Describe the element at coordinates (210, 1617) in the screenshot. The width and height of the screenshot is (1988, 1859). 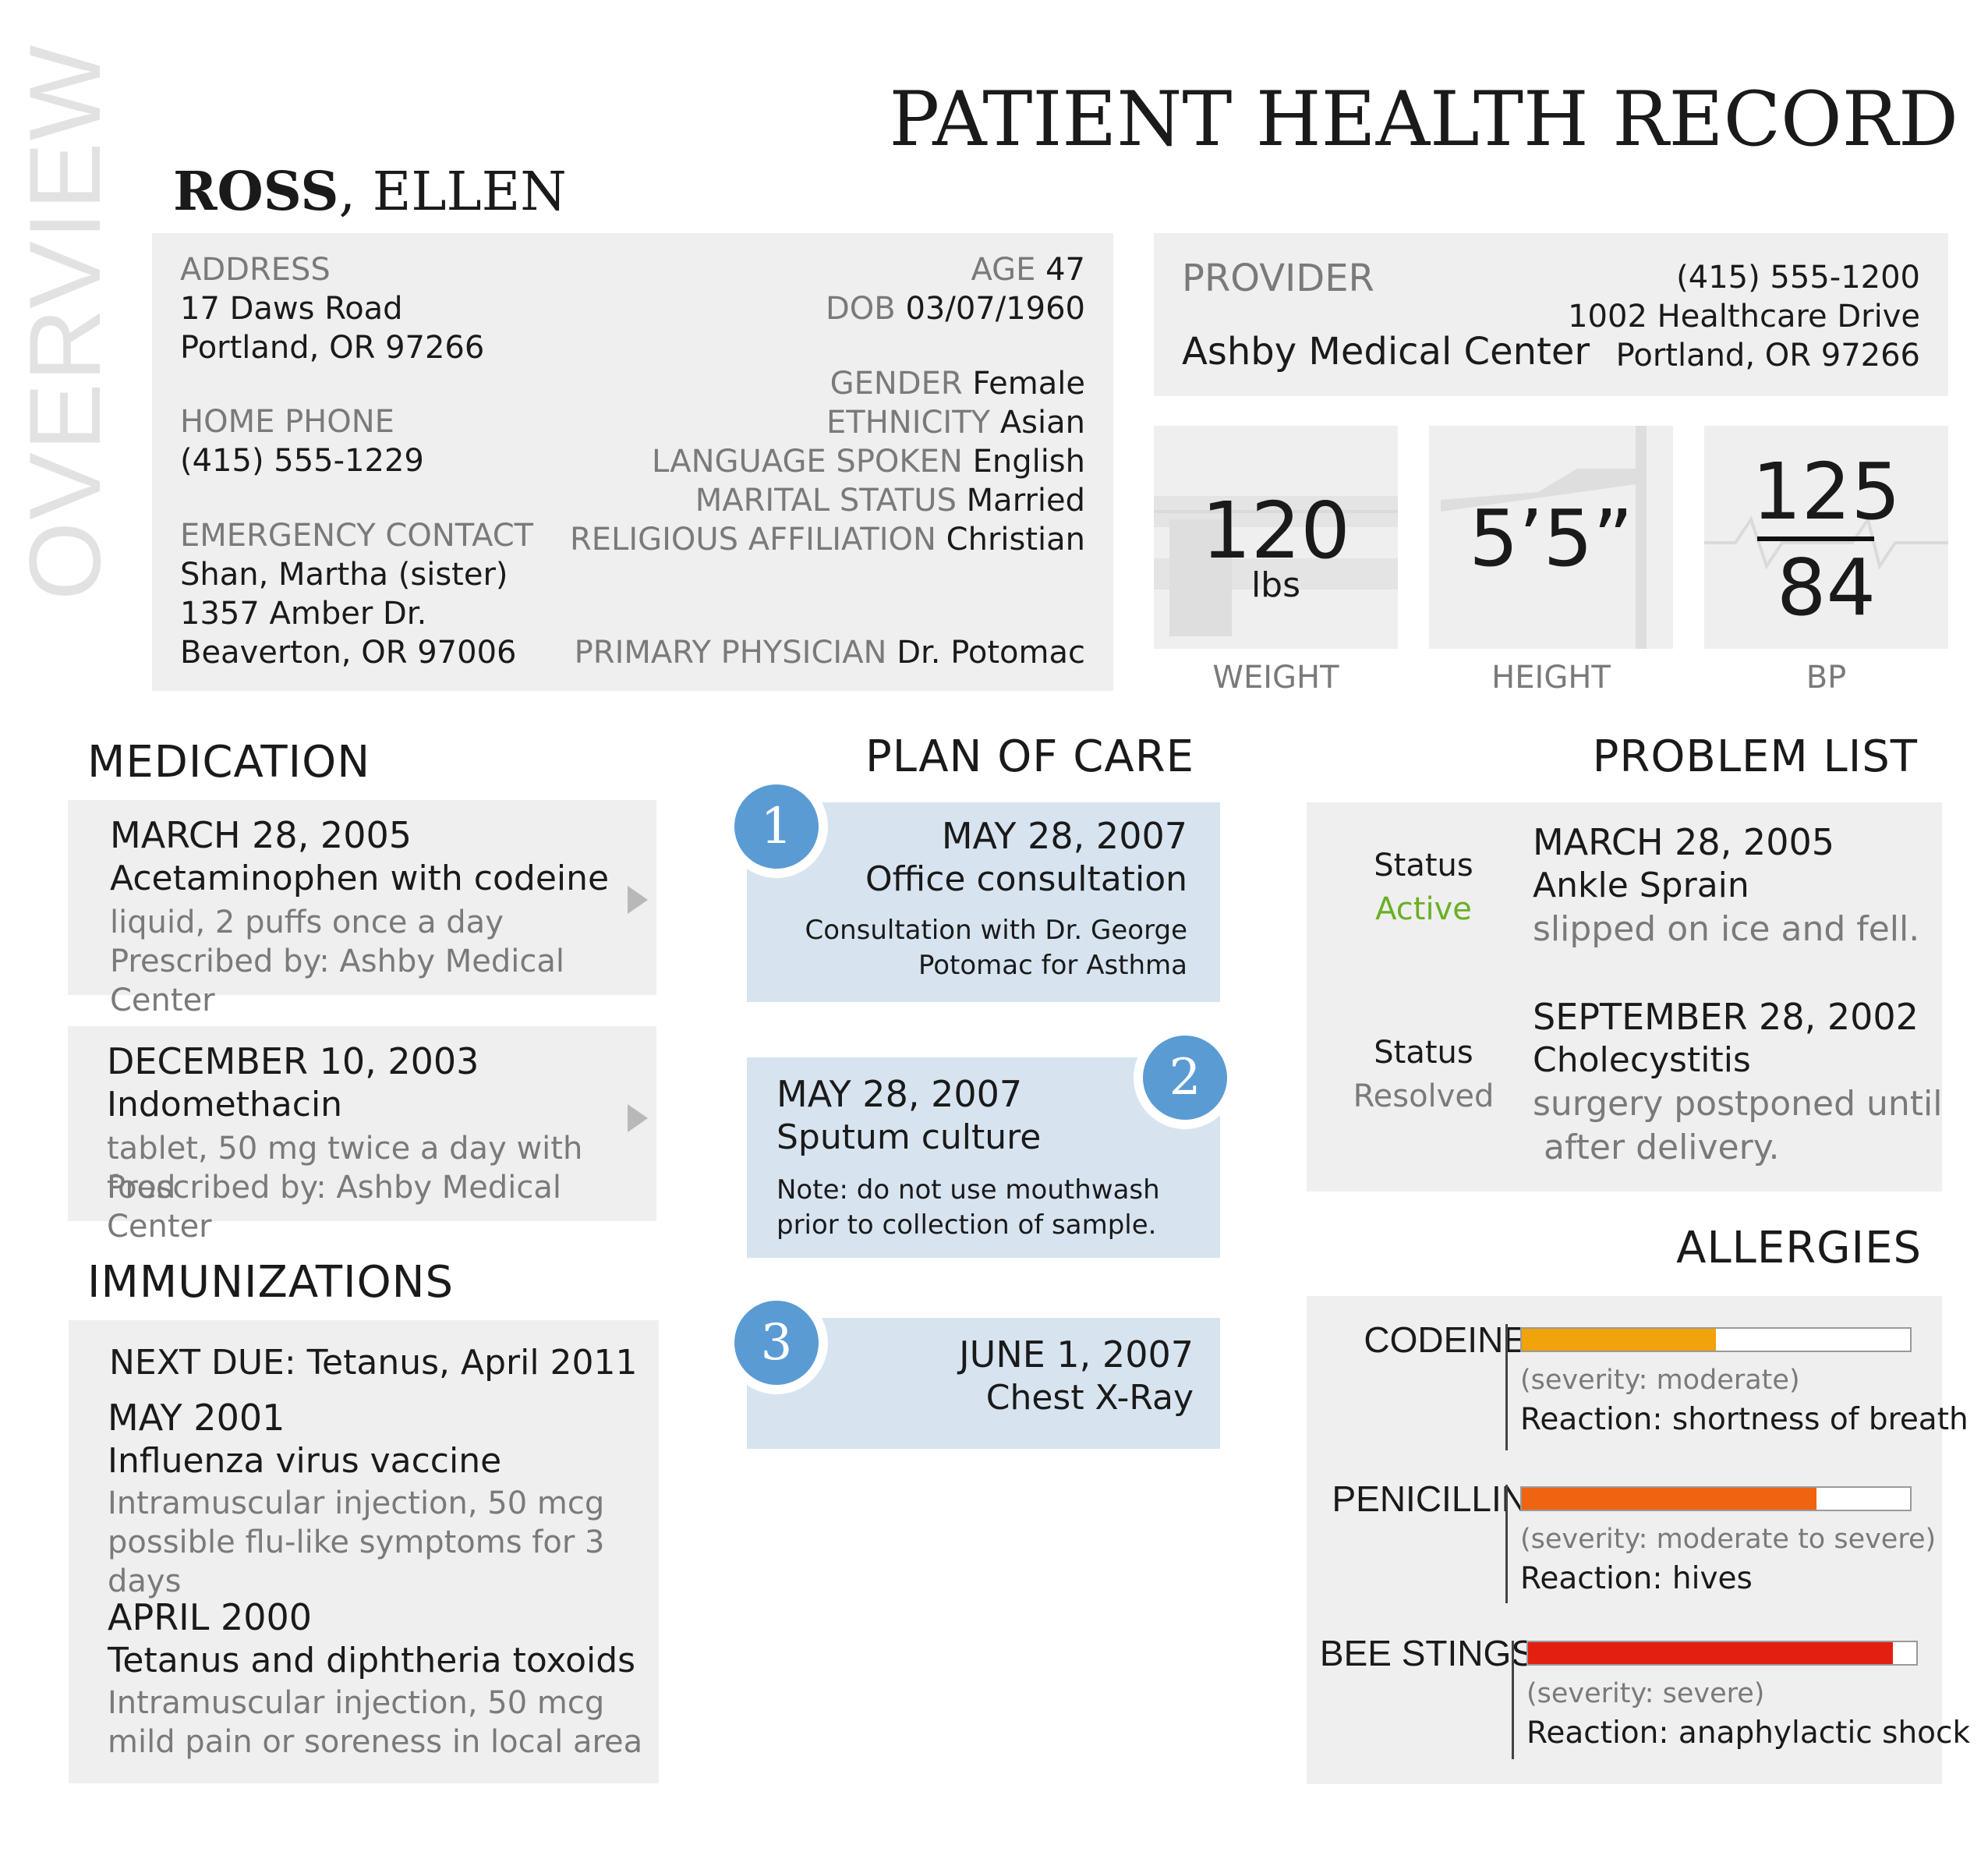
I see `immunization-date: APRIL 2000` at that location.